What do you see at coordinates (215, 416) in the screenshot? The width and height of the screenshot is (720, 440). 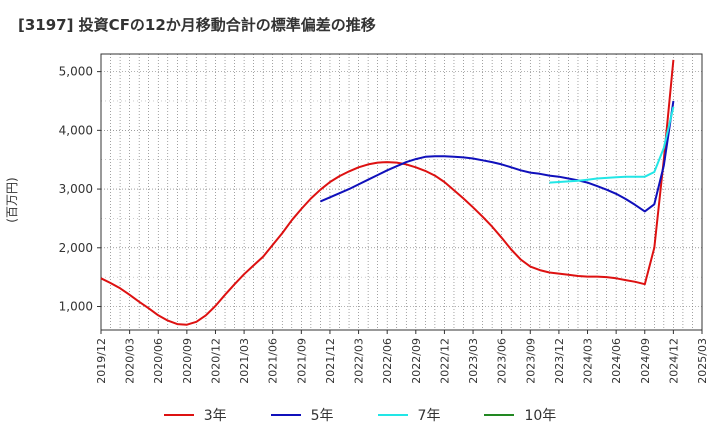 I see `legend-label: 3年` at bounding box center [215, 416].